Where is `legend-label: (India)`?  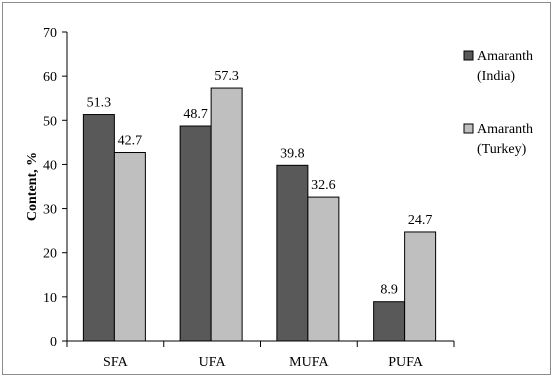
legend-label: (India) is located at coordinates (496, 76).